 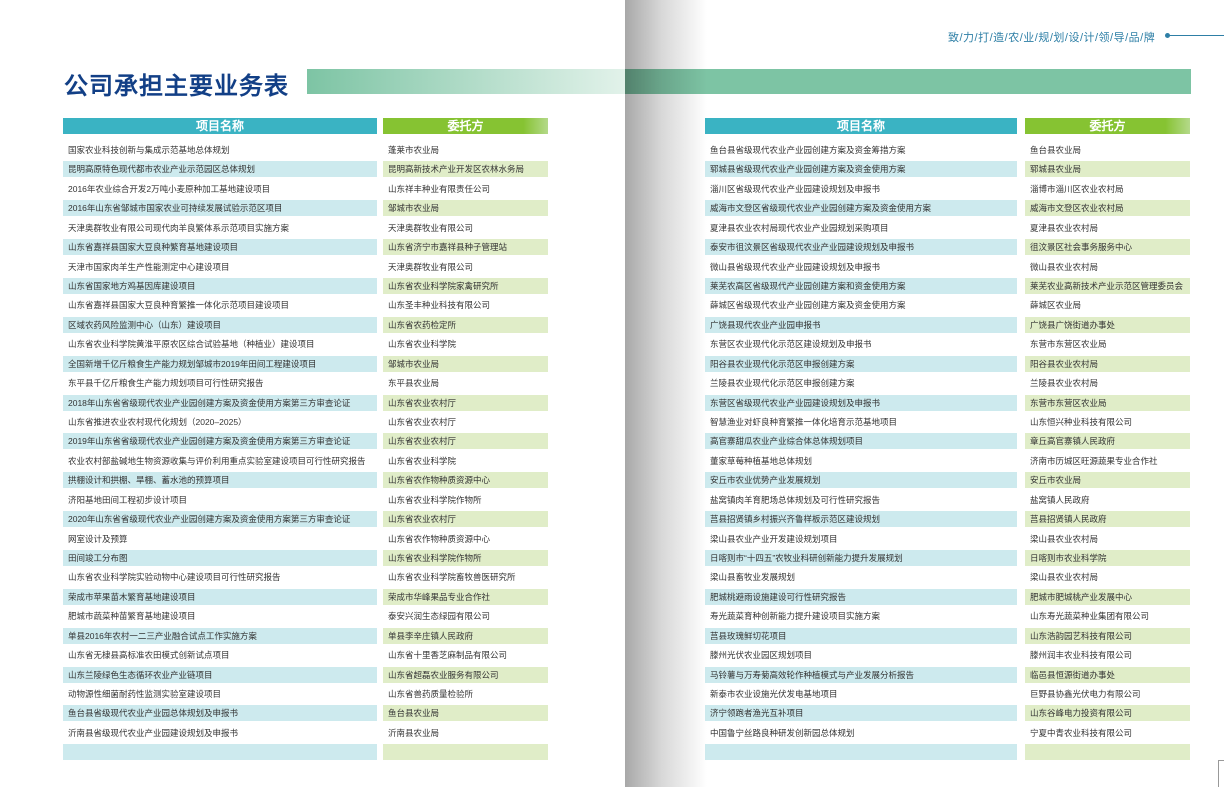 What do you see at coordinates (1094, 460) in the screenshot?
I see `client-cell: 济南市历城区旺源蔬果专业合作社` at bounding box center [1094, 460].